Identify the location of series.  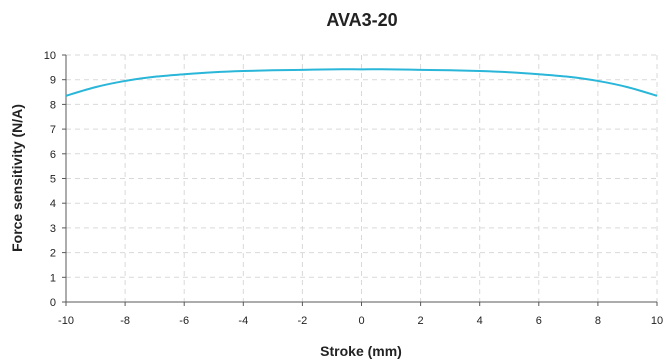
(361, 82).